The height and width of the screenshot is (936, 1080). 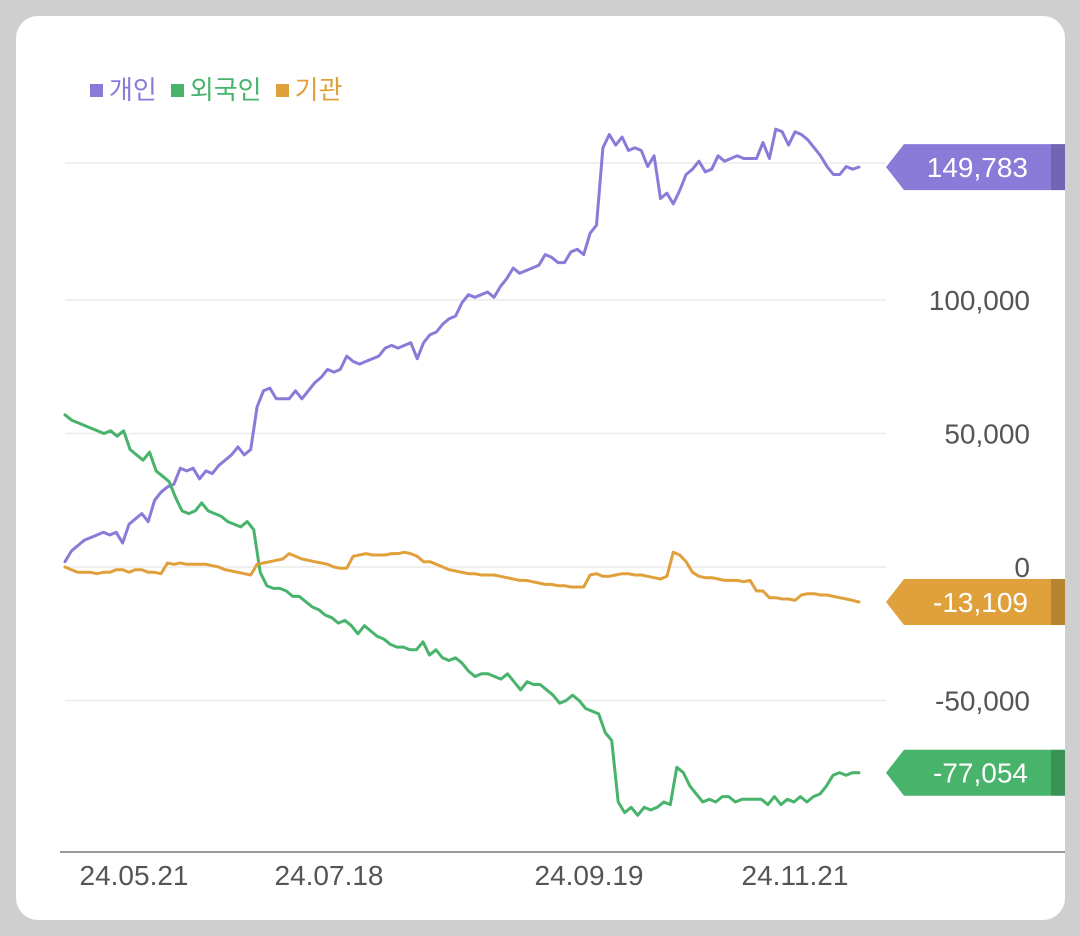 What do you see at coordinates (462, 577) in the screenshot?
I see `series-line-institution` at bounding box center [462, 577].